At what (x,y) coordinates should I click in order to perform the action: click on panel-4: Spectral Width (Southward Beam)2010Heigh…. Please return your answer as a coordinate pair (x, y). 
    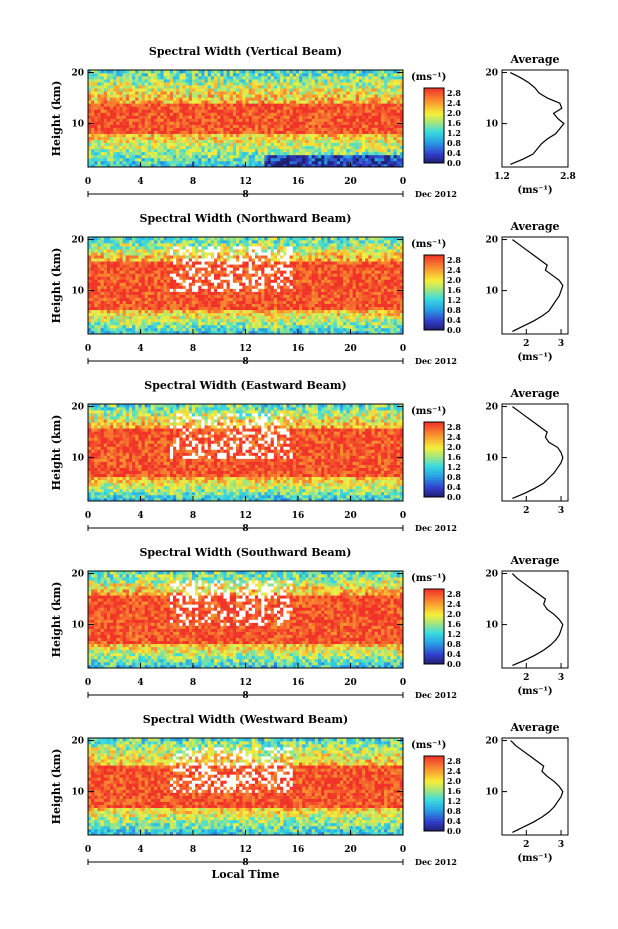
    Looking at the image, I should click on (309, 623).